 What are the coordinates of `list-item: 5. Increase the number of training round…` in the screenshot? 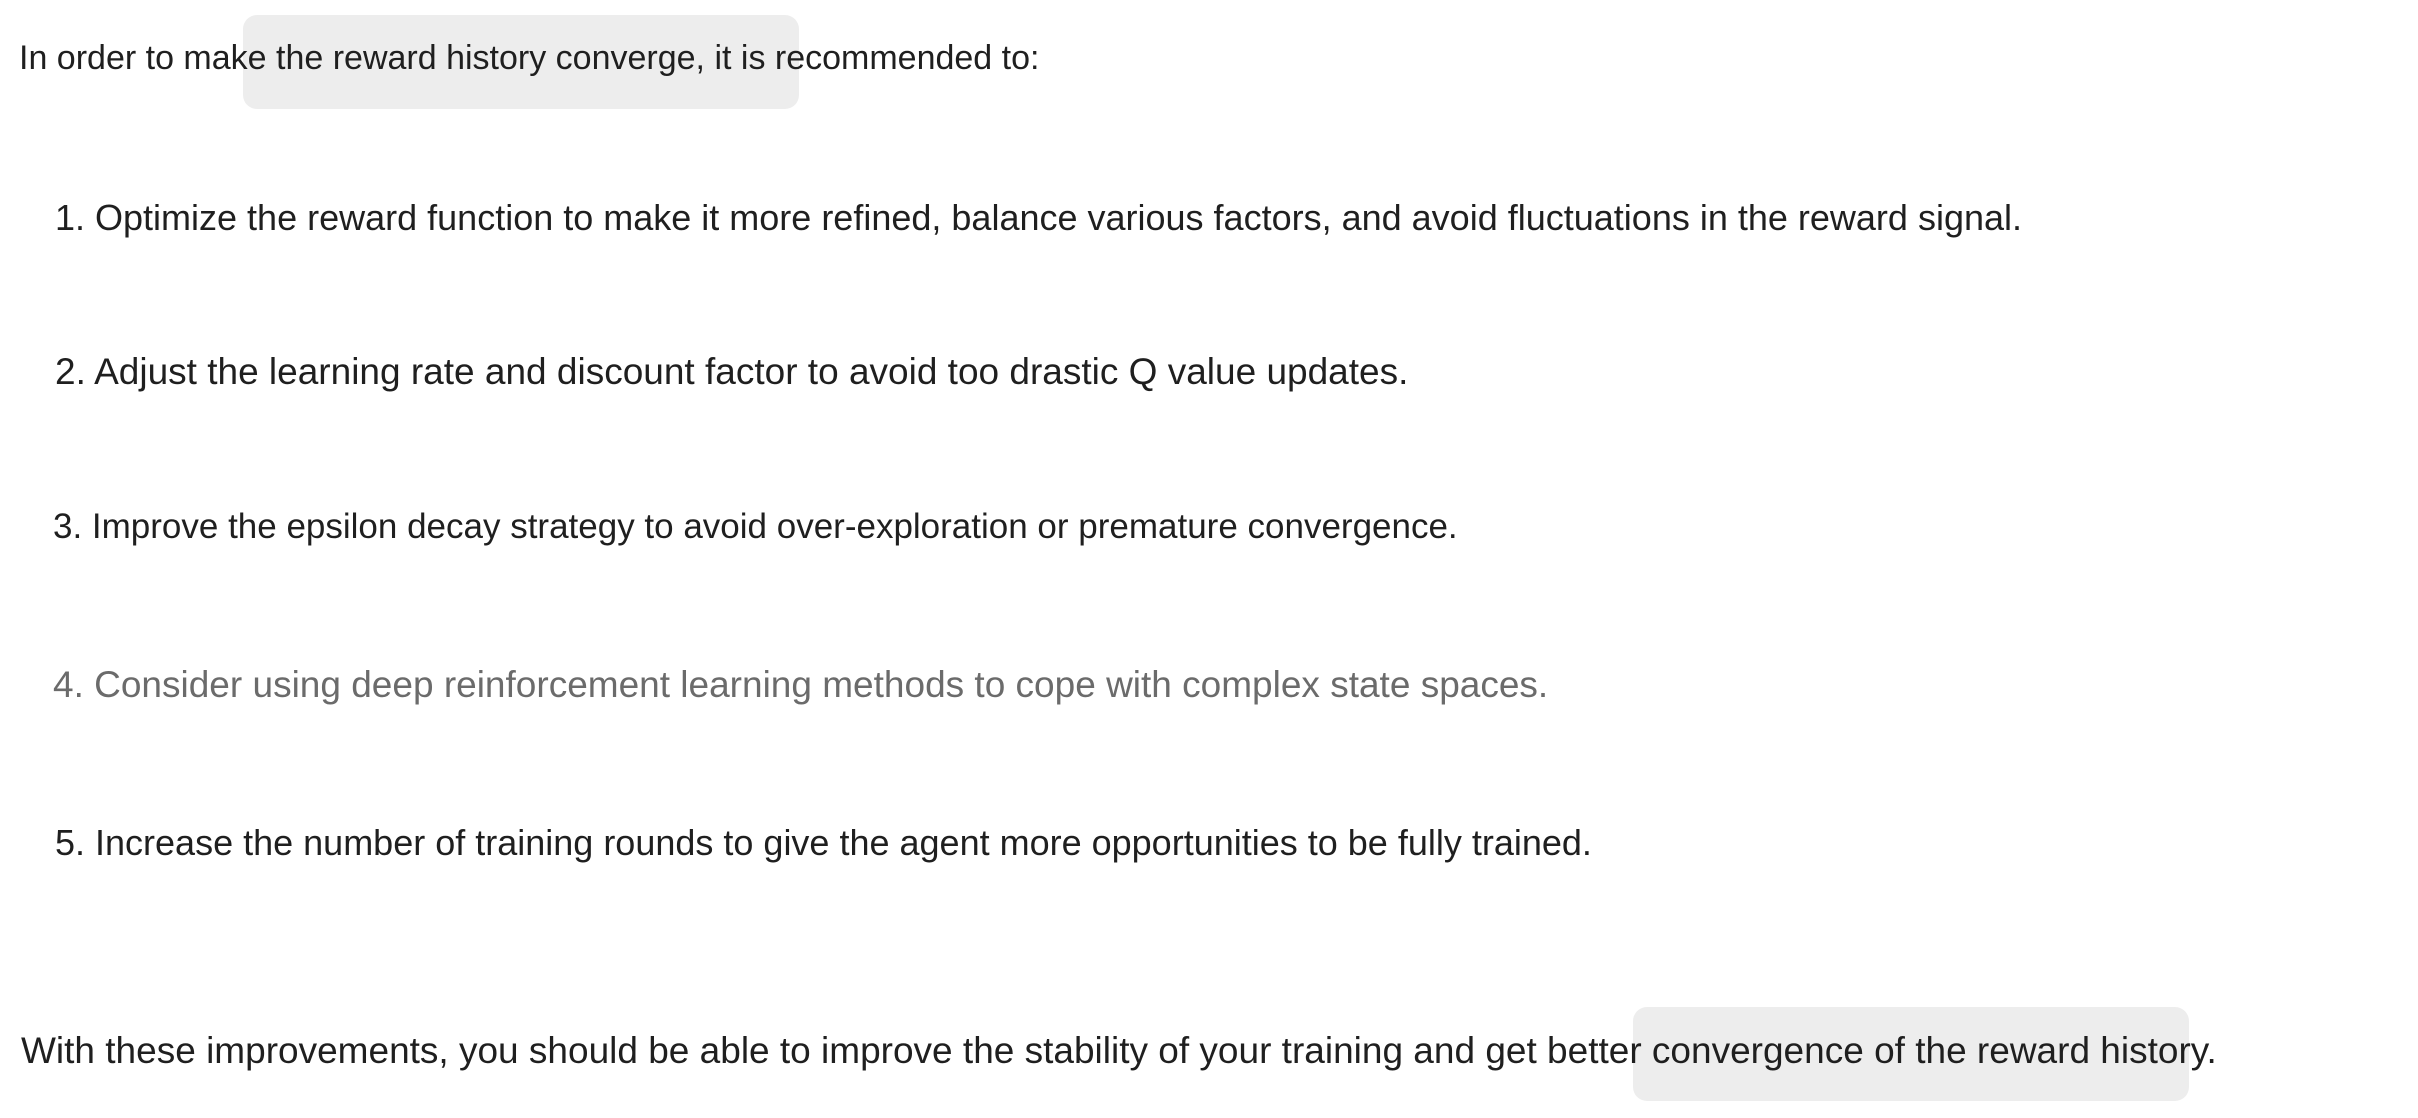 It's located at (823, 842).